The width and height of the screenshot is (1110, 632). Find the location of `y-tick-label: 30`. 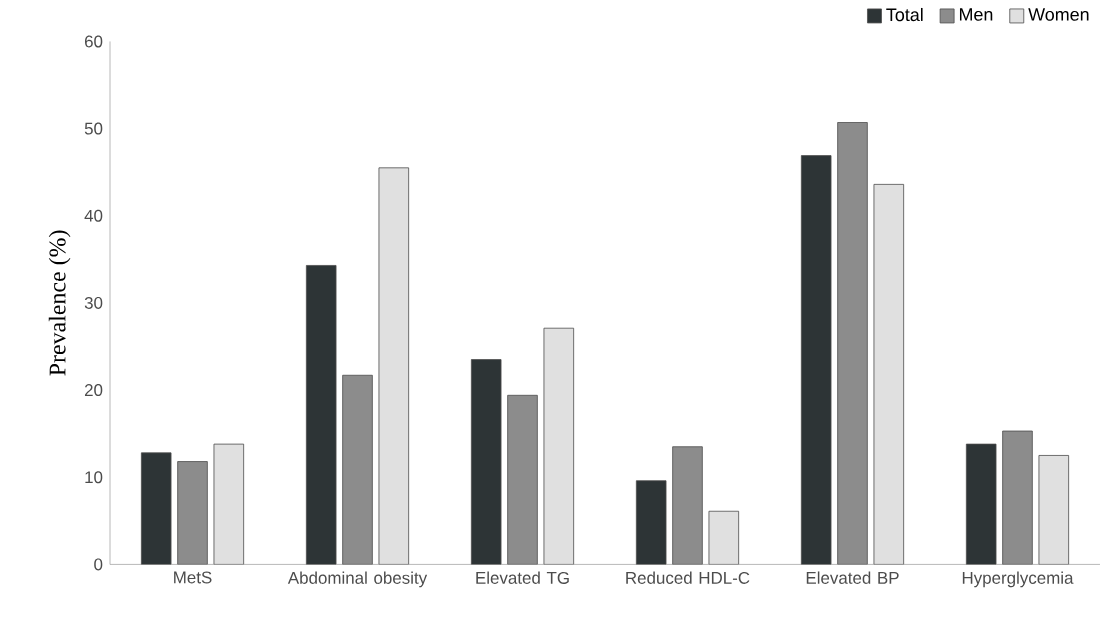

y-tick-label: 30 is located at coordinates (93, 302).